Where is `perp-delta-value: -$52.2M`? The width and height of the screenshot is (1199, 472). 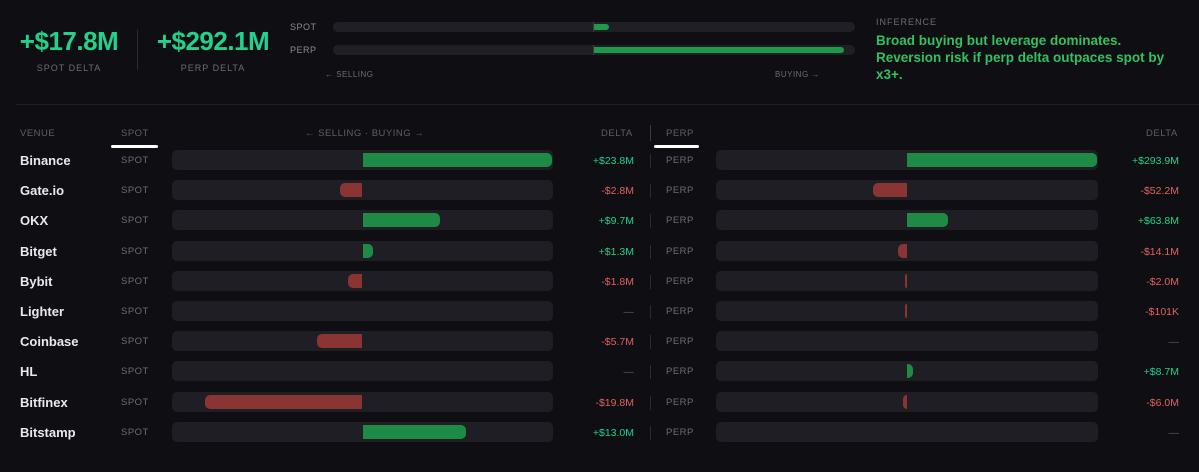 perp-delta-value: -$52.2M is located at coordinates (1159, 191).